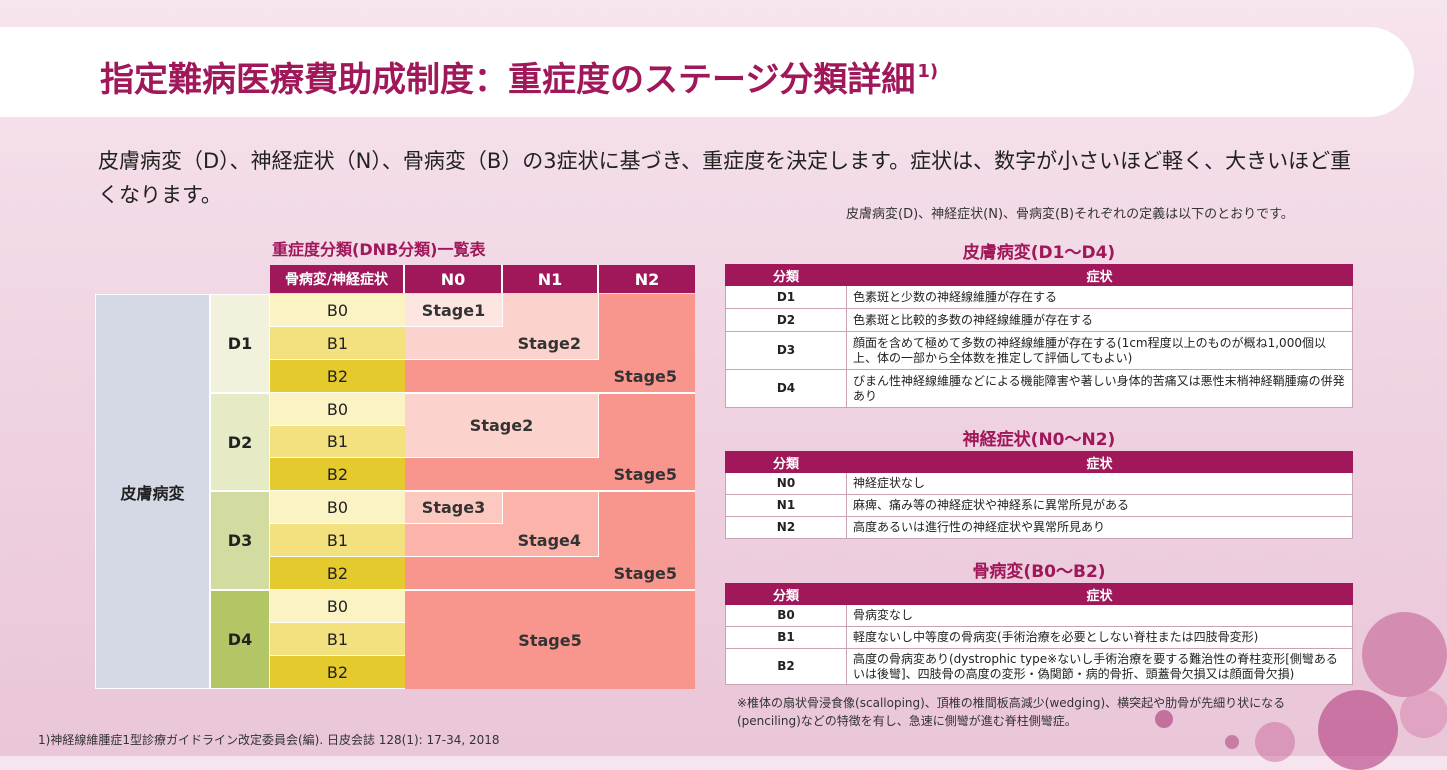  I want to click on stage5-label-d2: Stage5, so click(645, 474).